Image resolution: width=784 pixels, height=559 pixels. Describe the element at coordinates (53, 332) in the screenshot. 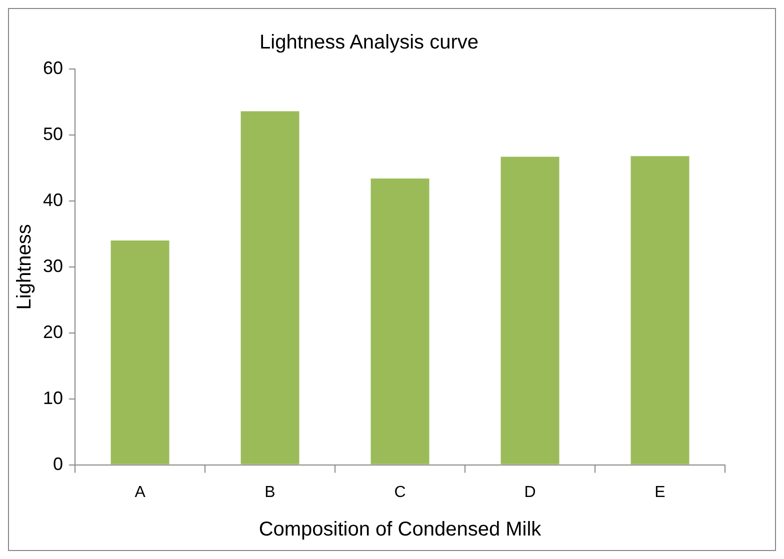

I see `y-tick-label: 20` at that location.